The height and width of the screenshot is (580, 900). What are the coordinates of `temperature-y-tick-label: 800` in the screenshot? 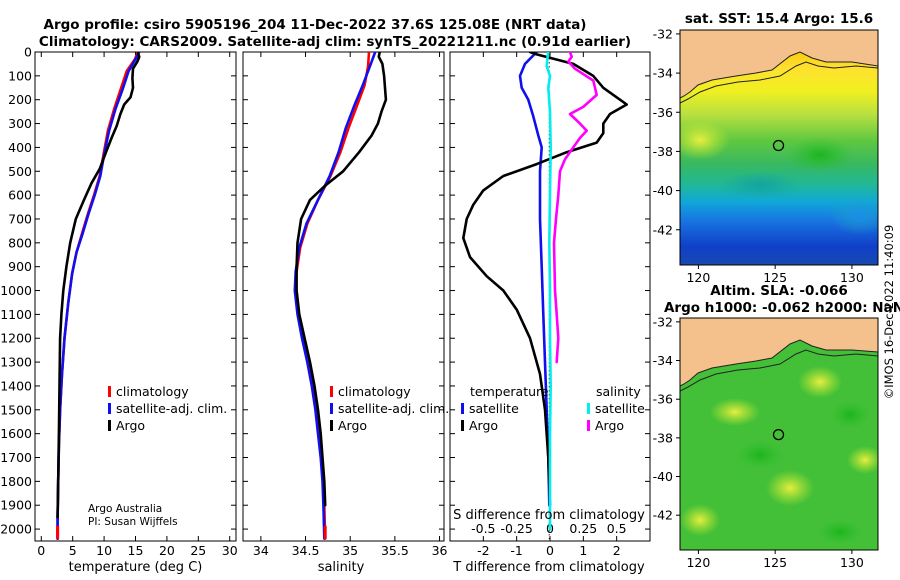 It's located at (20, 242).